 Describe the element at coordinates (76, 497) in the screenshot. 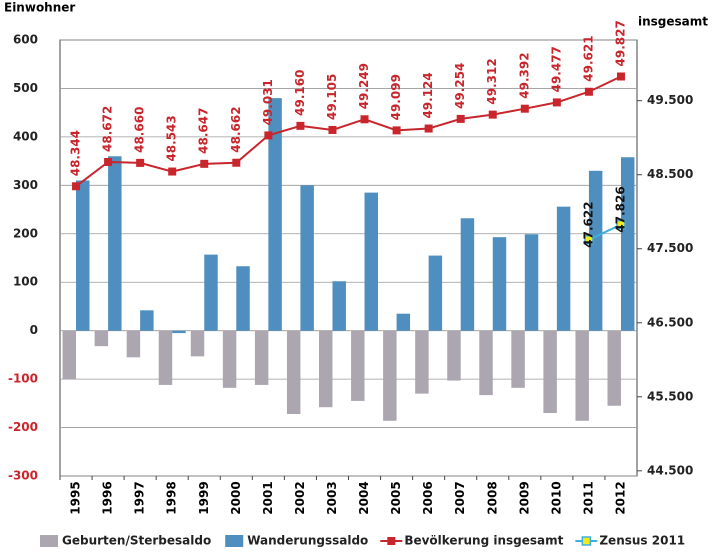

I see `x-tick-label: 1995` at that location.